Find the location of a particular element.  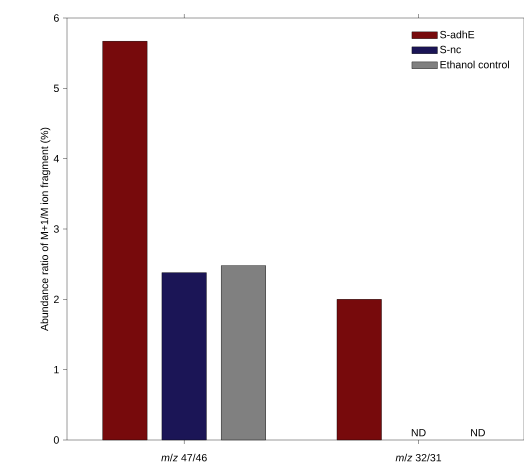

y-tick-label: 3 is located at coordinates (56, 229).